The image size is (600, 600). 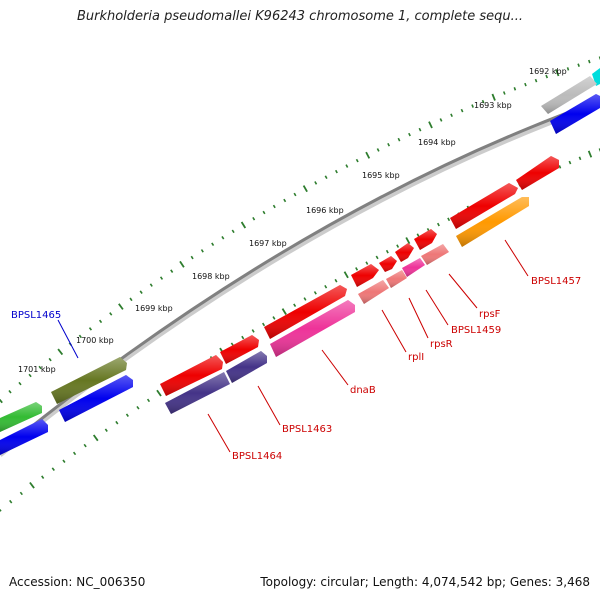 I want to click on gene-dnaB, so click(x=312, y=328).